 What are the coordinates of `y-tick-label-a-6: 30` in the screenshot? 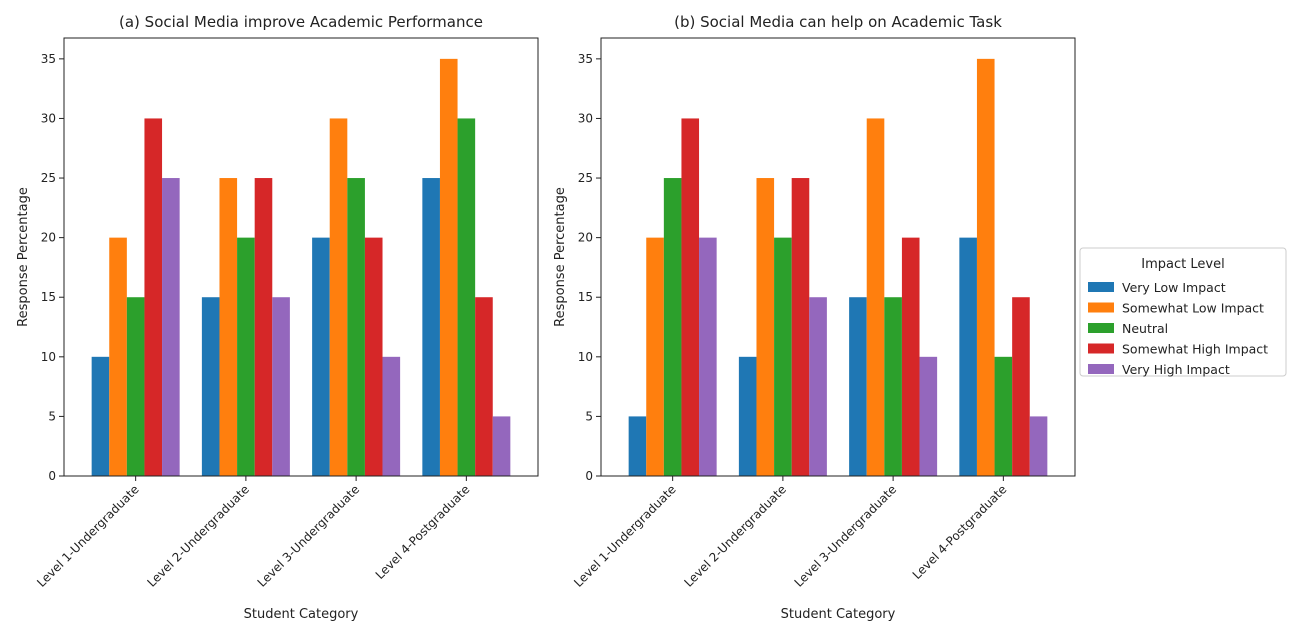 It's located at (48, 118).